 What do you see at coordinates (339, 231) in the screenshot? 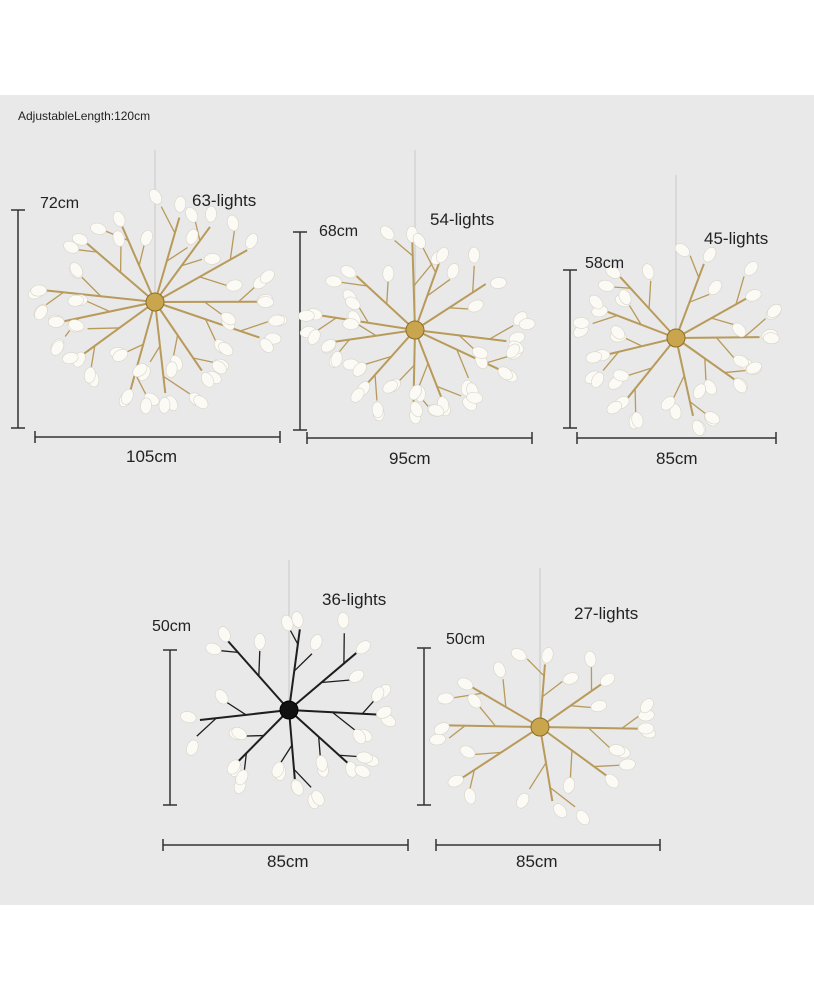
I see `model-2-height-label: 68cm` at bounding box center [339, 231].